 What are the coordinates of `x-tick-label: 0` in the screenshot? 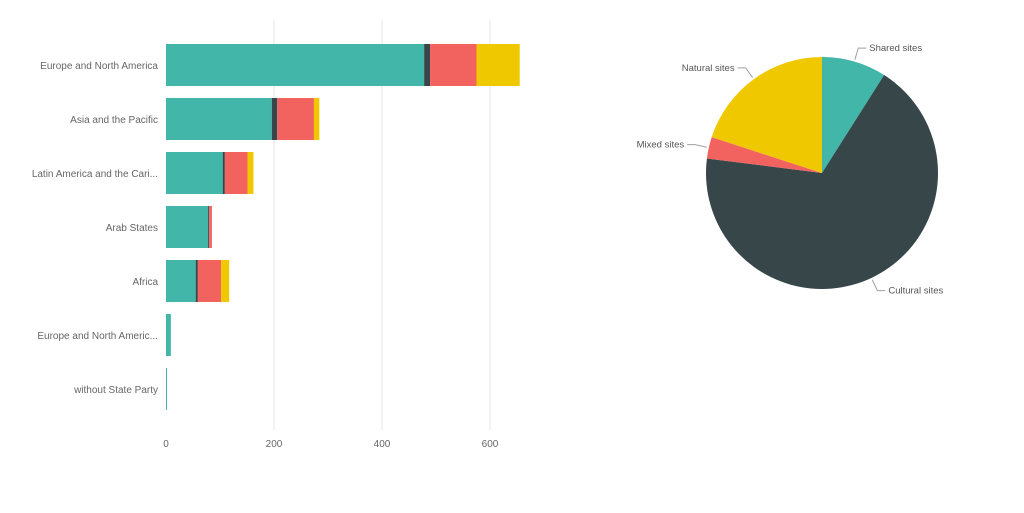 It's located at (166, 444).